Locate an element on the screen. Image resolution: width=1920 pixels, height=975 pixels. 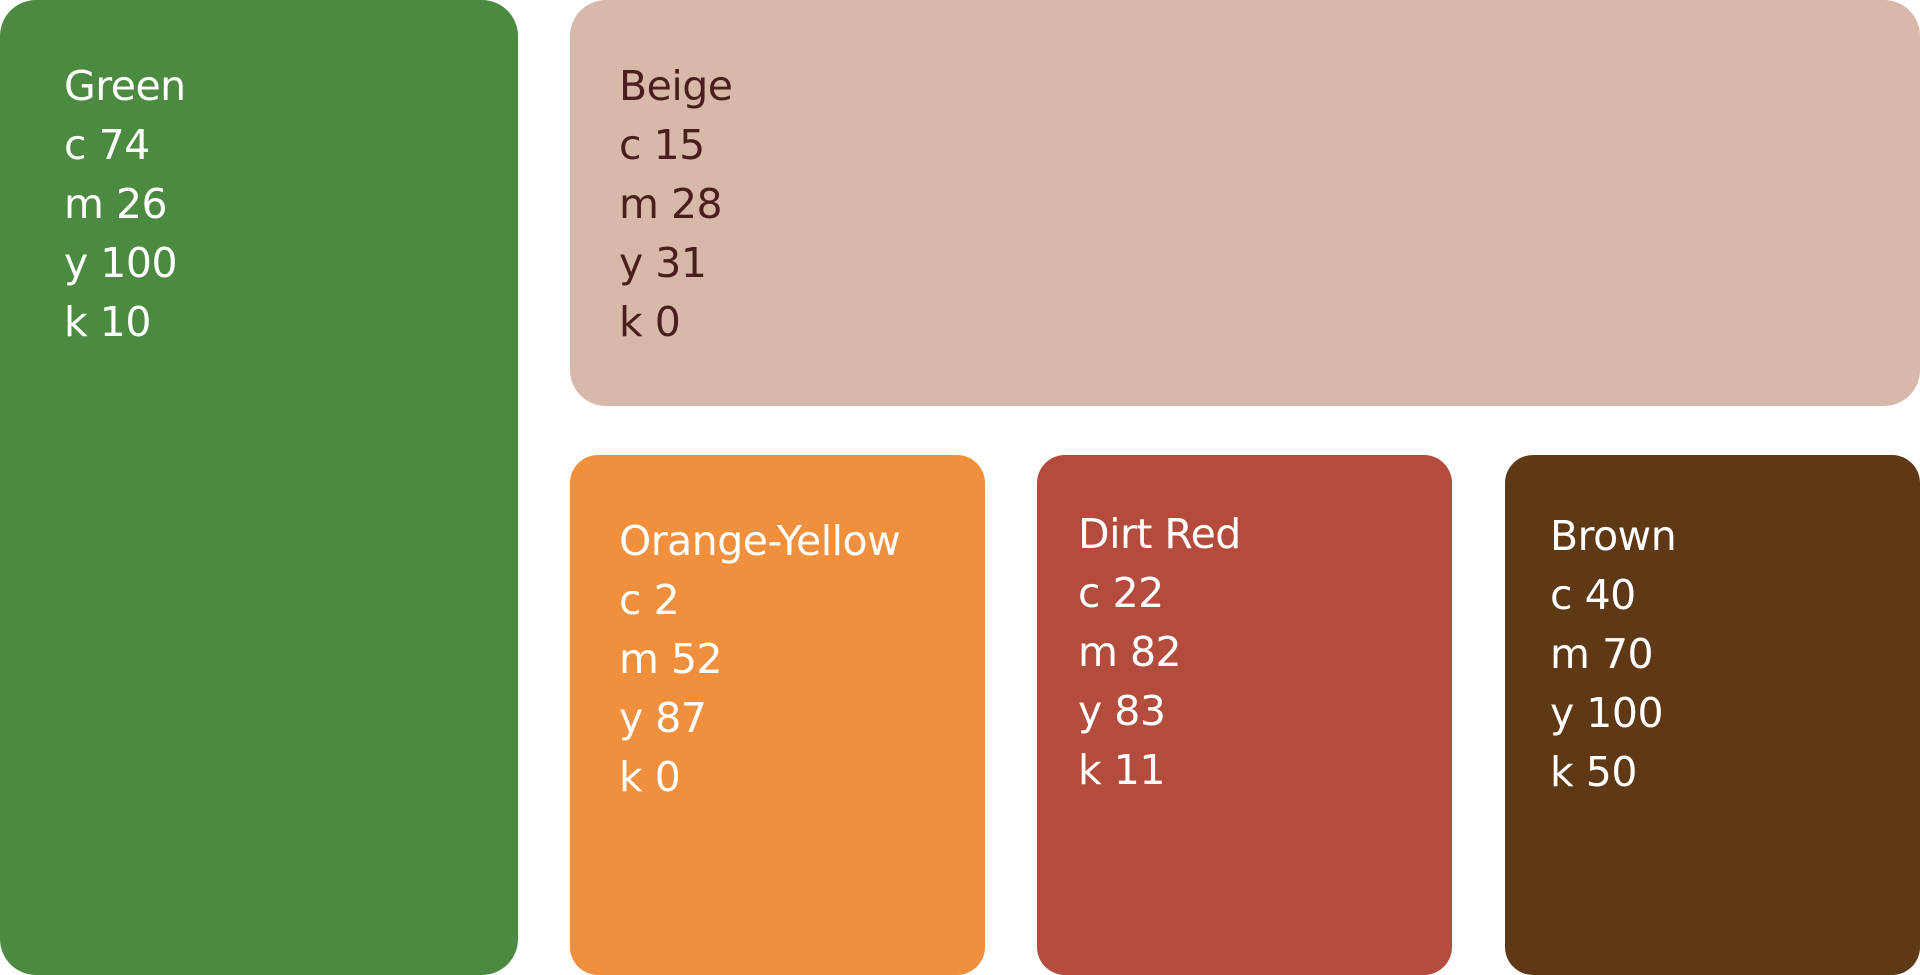
color-name: Brown is located at coordinates (1613, 536).